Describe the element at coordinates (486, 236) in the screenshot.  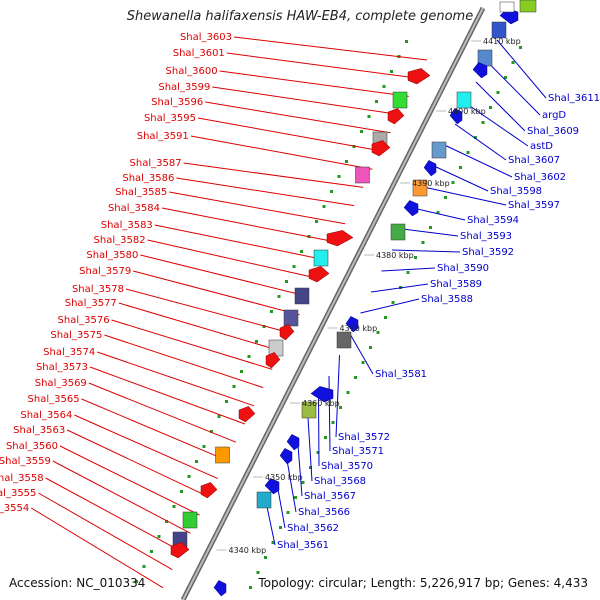
I see `reverse-gene-label: Shal_3593` at that location.